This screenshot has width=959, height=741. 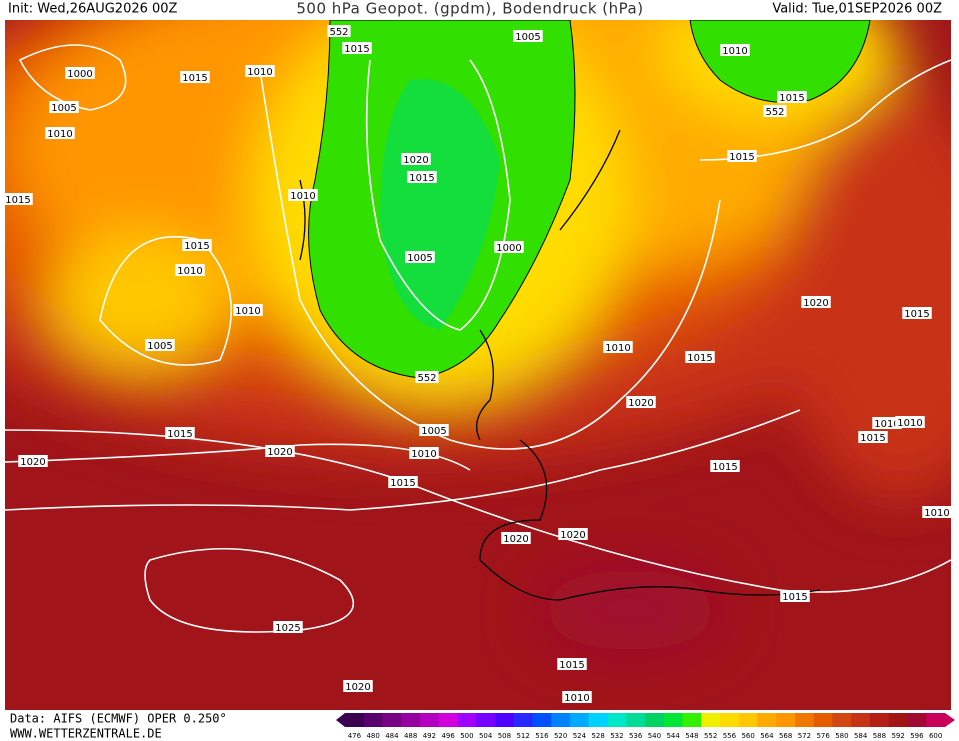 What do you see at coordinates (616, 736) in the screenshot?
I see `legend-label: 532` at bounding box center [616, 736].